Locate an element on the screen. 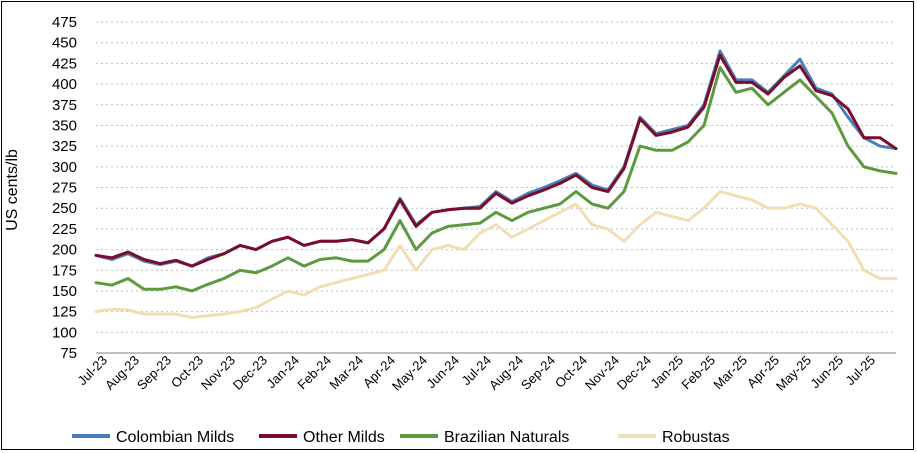 This screenshot has height=453, width=917. y-tick-label: 75 is located at coordinates (68, 353).